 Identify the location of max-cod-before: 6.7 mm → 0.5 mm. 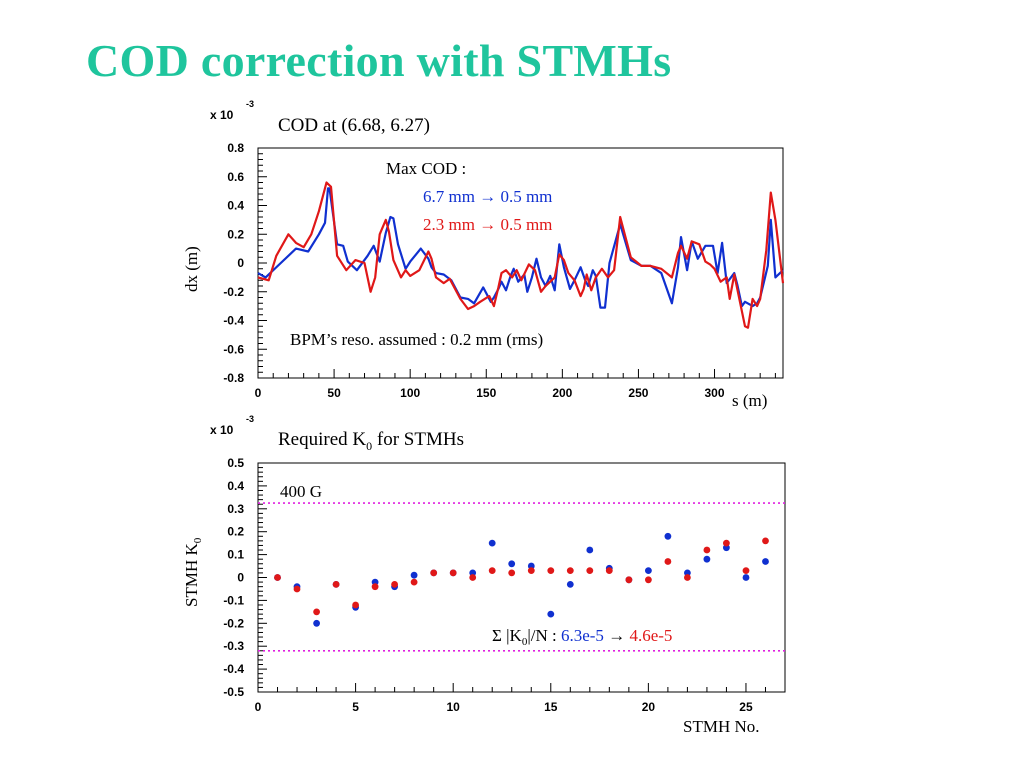
(487, 196).